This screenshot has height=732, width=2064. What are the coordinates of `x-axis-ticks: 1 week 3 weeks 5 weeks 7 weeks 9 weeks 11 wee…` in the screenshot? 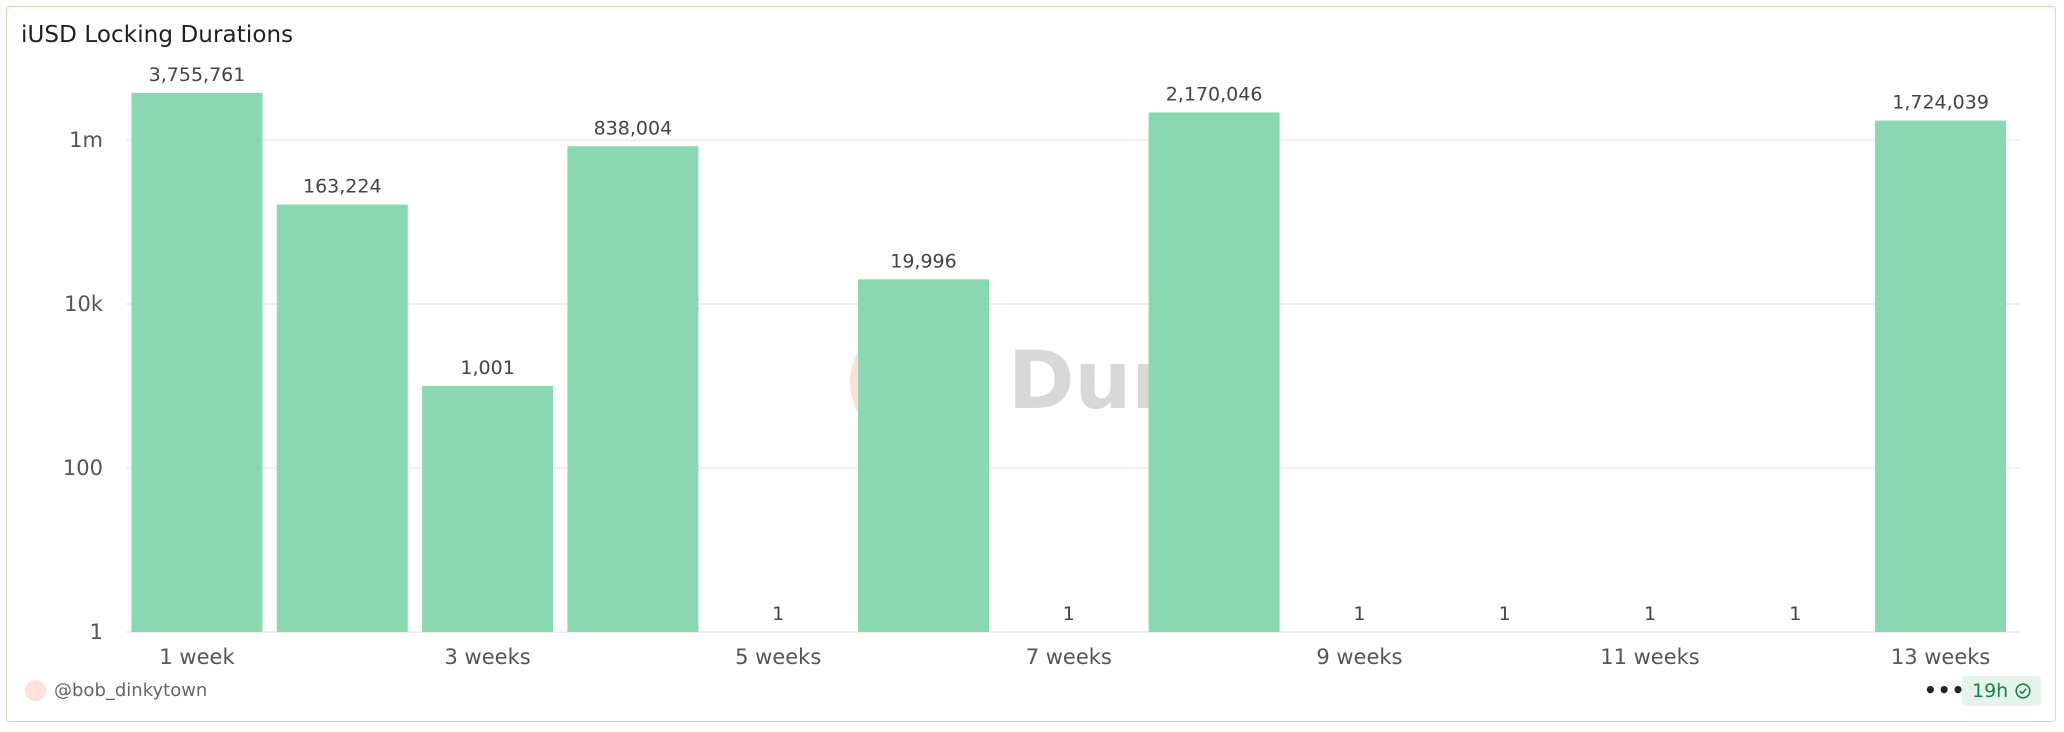 It's located at (1074, 657).